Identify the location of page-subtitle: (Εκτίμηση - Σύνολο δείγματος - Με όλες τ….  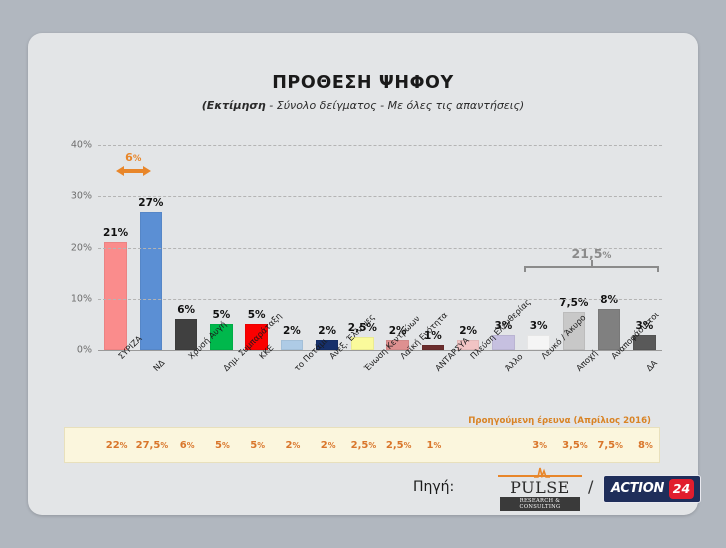
(363, 105).